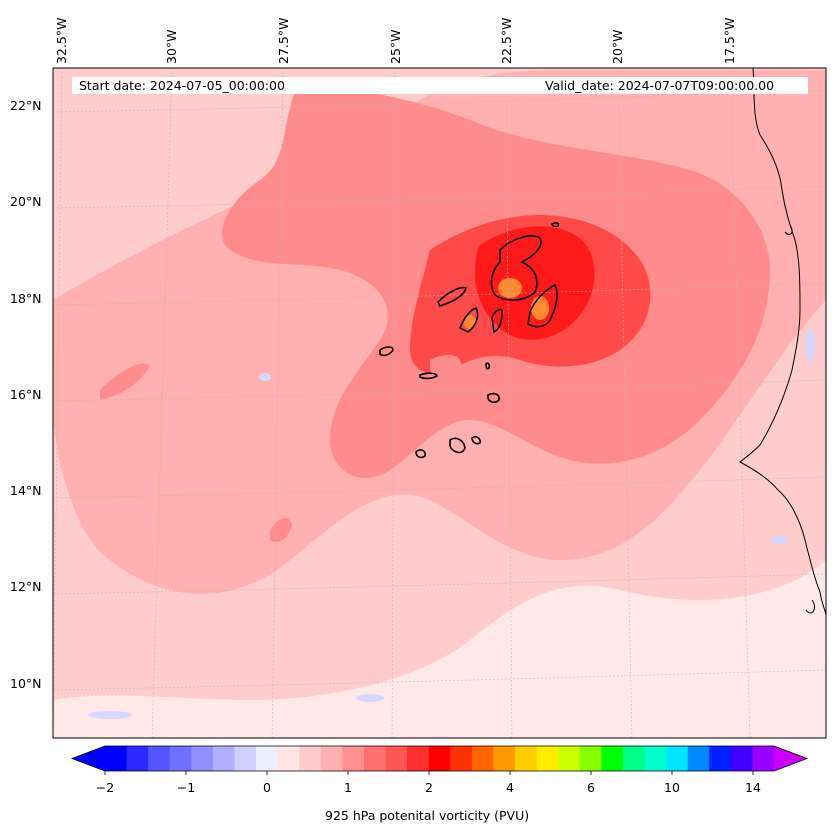 The height and width of the screenshot is (836, 837). Describe the element at coordinates (672, 787) in the screenshot. I see `colorbar-tick-label: 10` at that location.